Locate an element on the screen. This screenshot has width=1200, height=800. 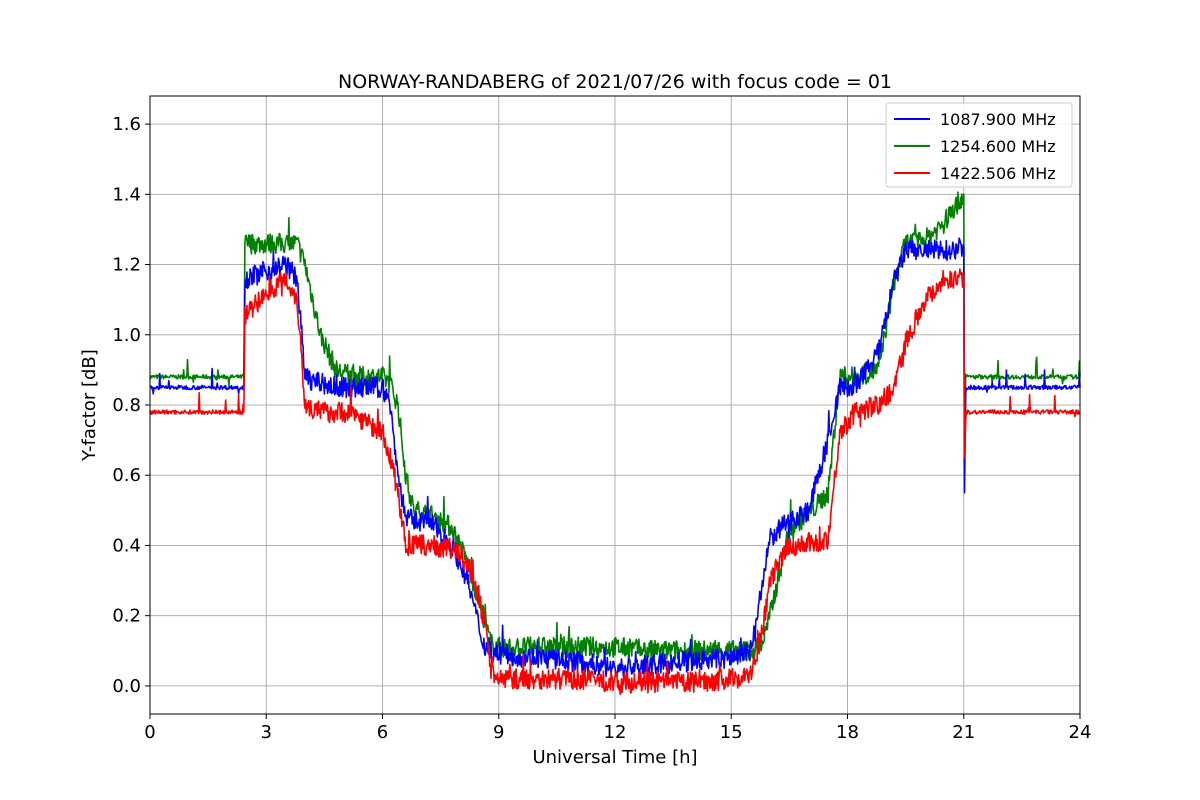
x-tick-label: 12 is located at coordinates (615, 732).